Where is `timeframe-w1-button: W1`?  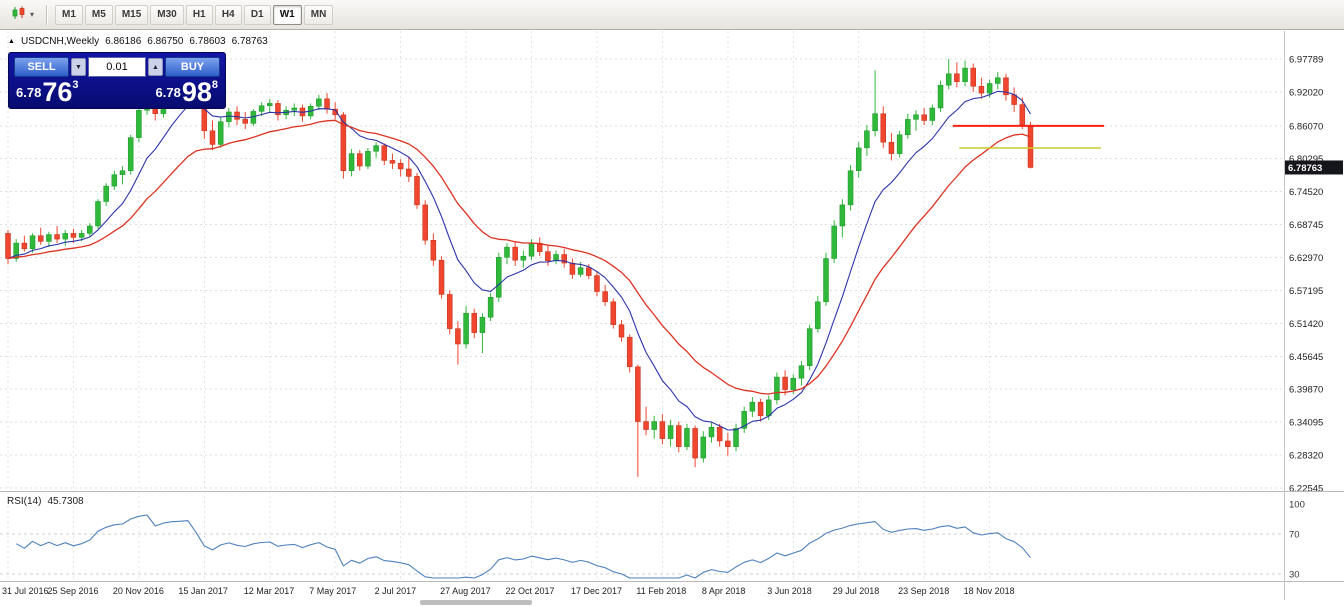
timeframe-w1-button: W1 is located at coordinates (287, 14).